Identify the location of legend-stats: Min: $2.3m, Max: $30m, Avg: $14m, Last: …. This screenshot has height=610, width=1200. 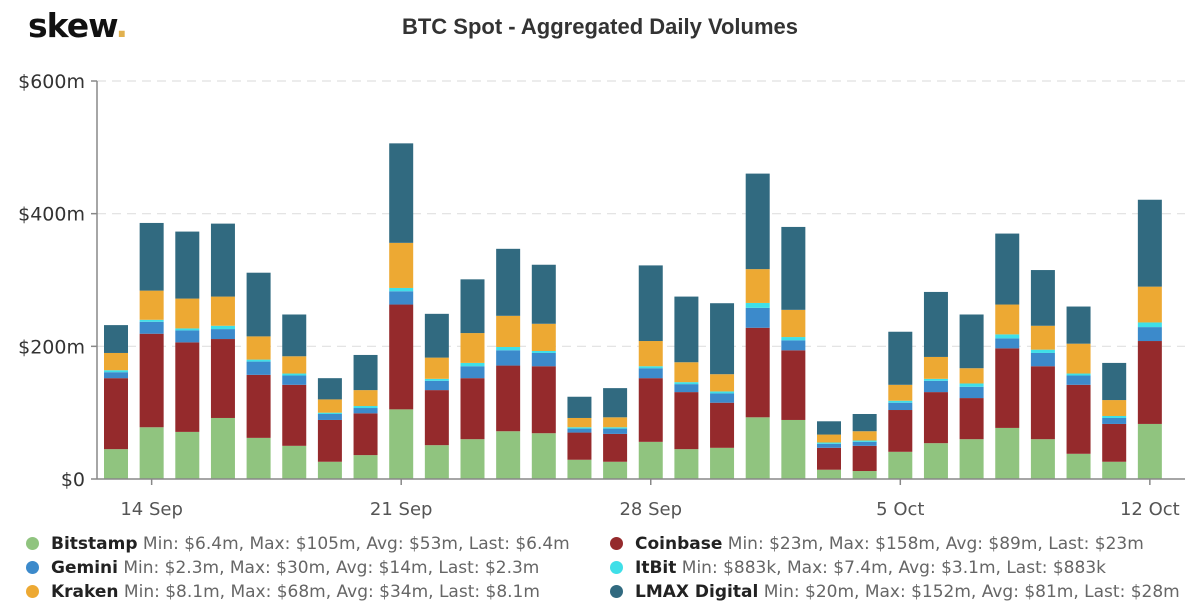
(331, 568).